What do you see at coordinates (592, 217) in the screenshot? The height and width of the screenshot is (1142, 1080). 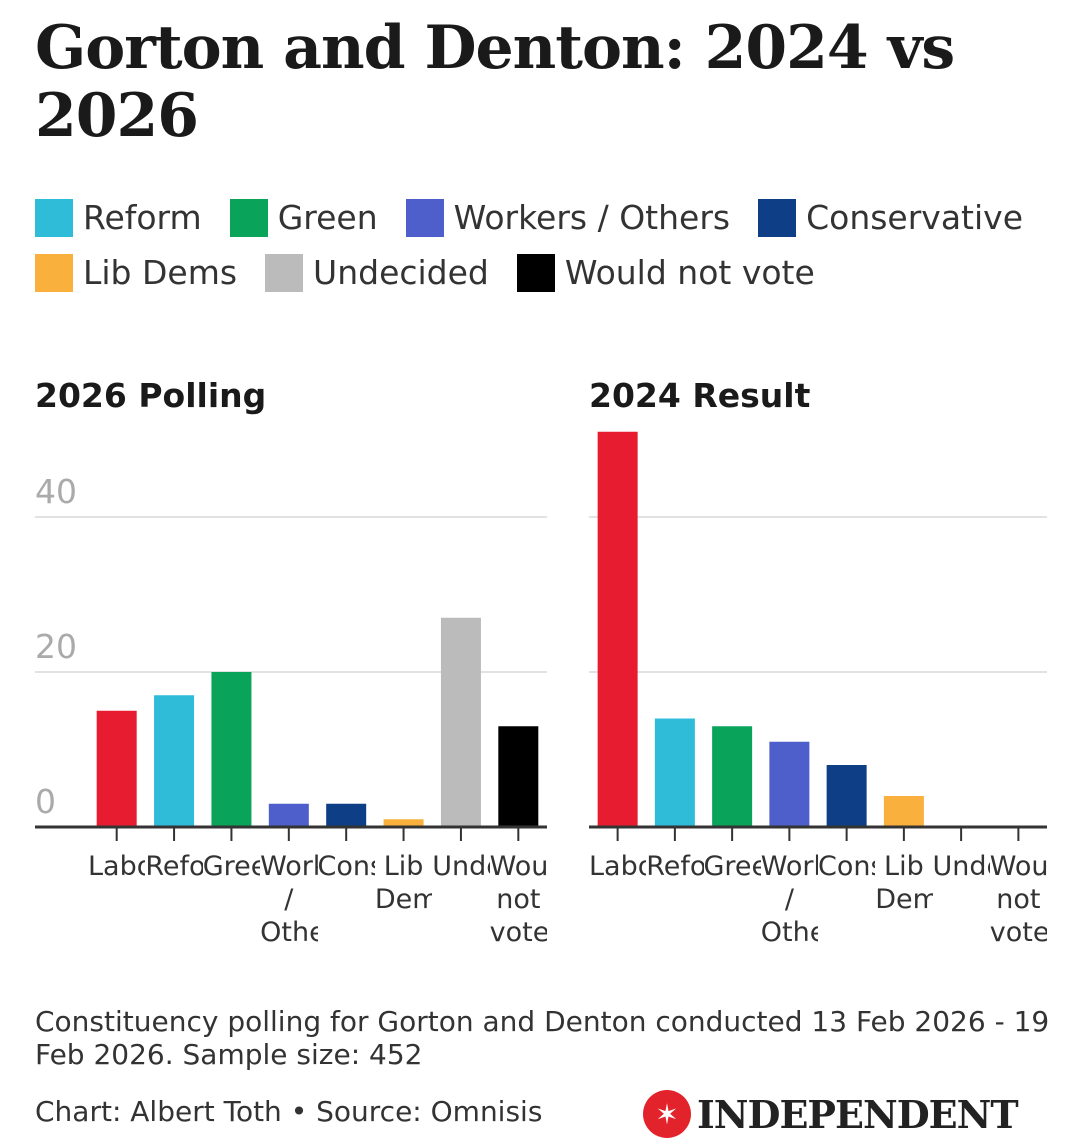 I see `legend-label: Workers / Others` at bounding box center [592, 217].